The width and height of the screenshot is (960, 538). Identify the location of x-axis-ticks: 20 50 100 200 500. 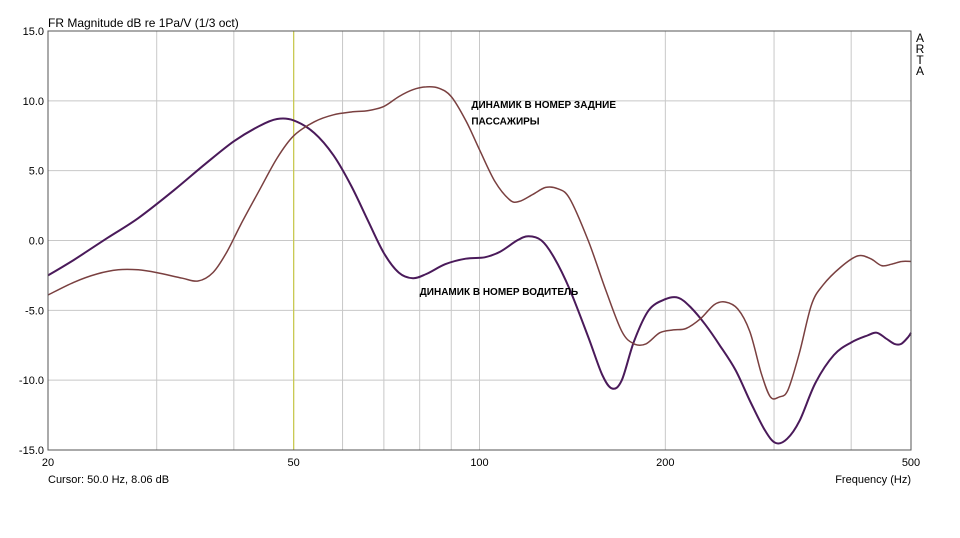
(481, 463).